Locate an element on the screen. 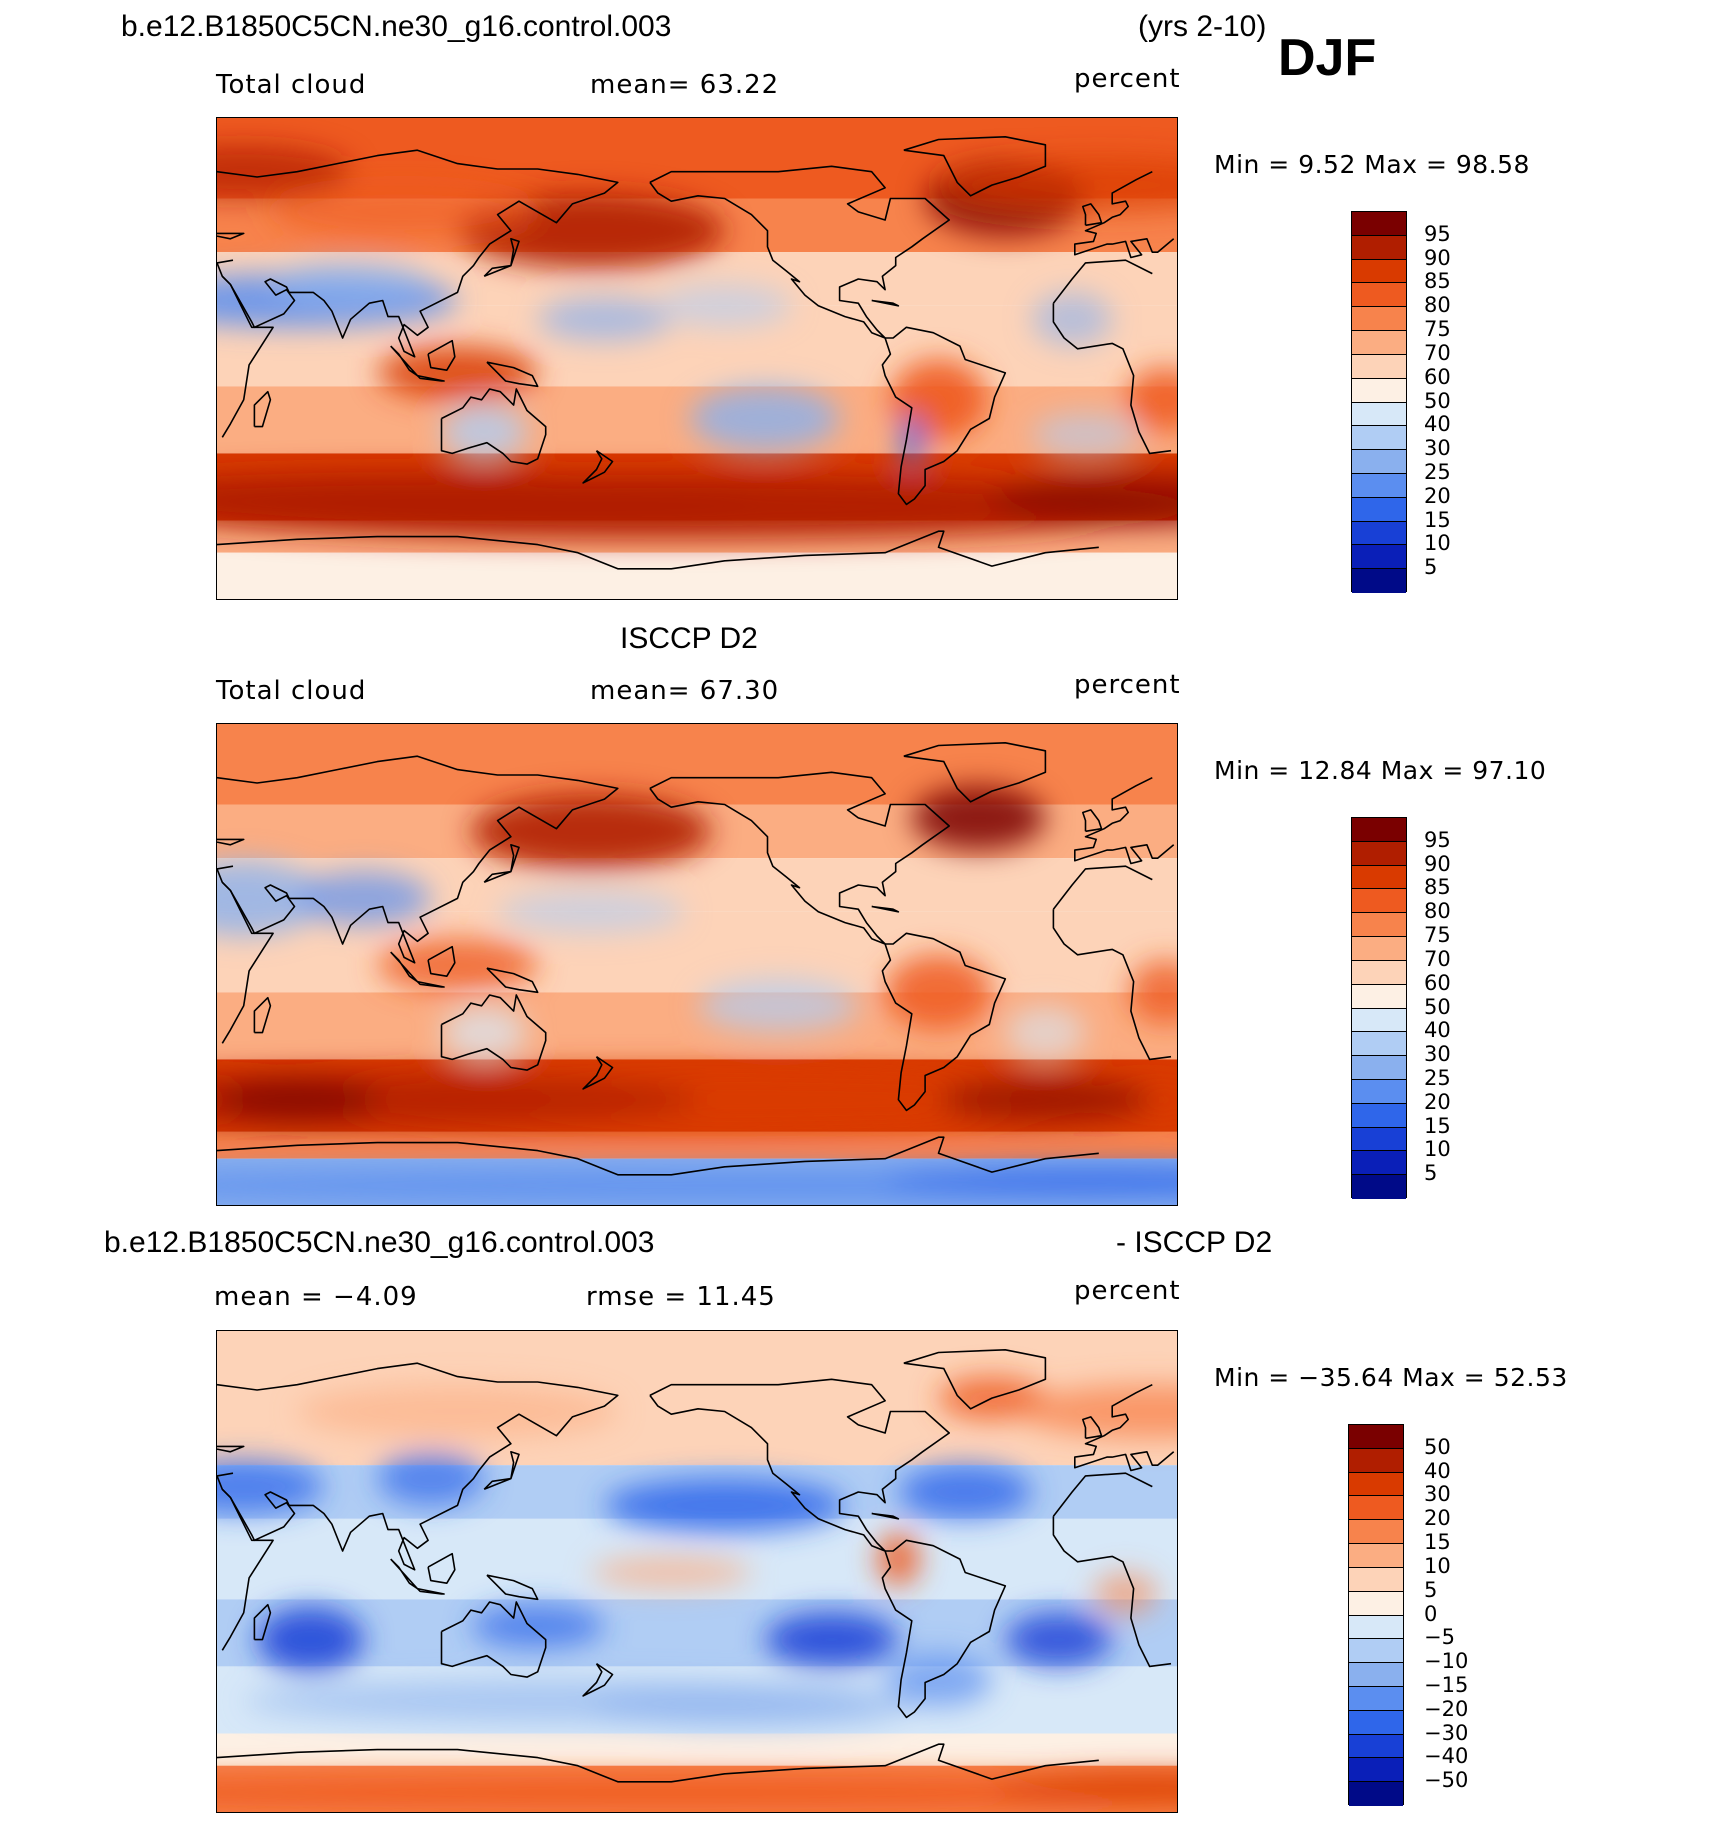  colorbar-tick-label: −40 is located at coordinates (1446, 1756).